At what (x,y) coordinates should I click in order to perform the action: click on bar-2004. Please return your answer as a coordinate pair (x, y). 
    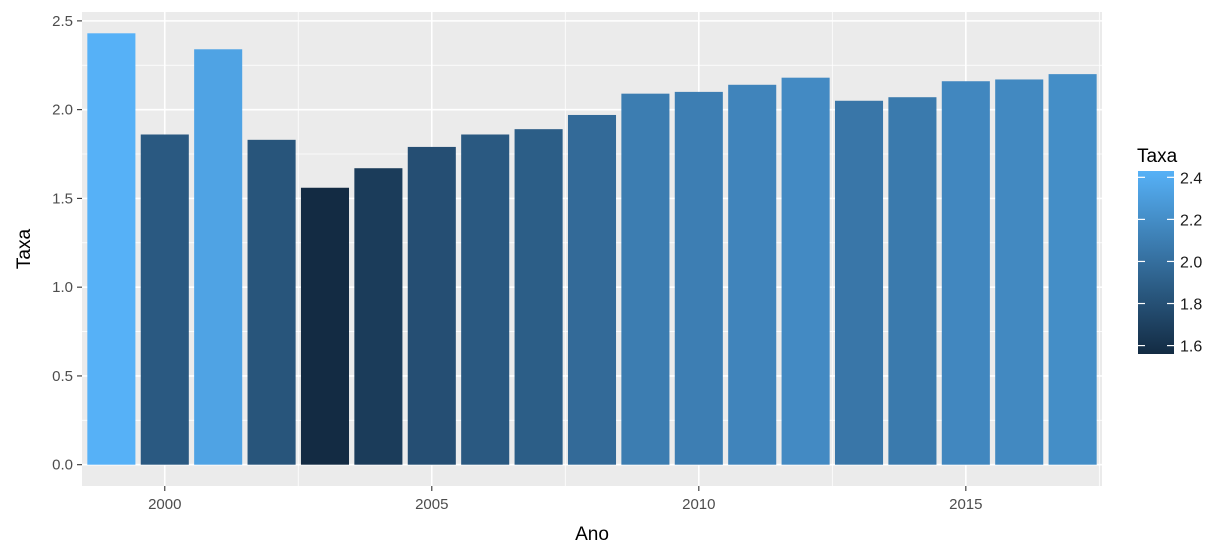
    Looking at the image, I should click on (378, 316).